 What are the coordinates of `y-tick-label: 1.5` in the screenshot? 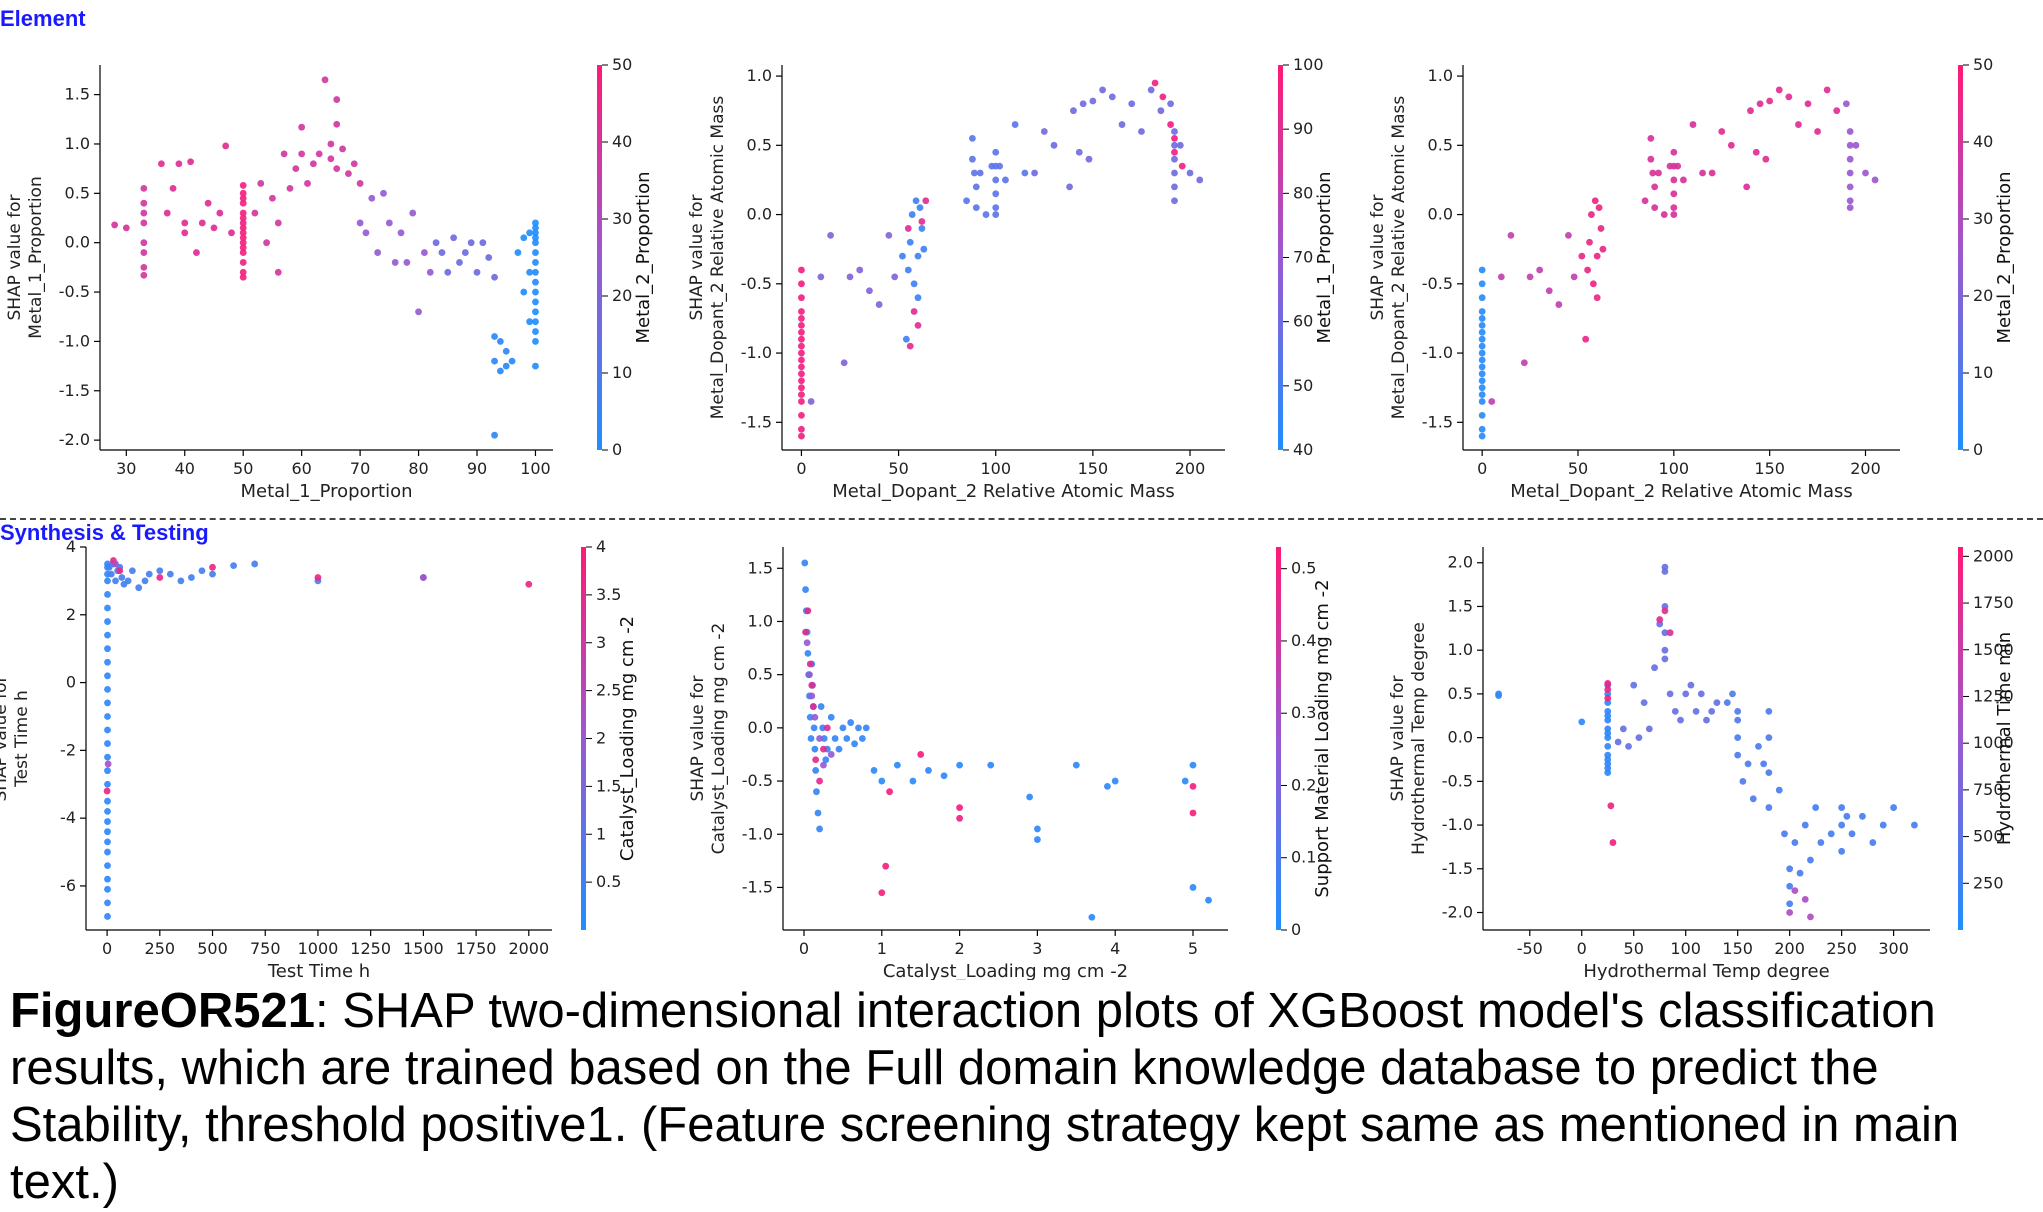 It's located at (760, 567).